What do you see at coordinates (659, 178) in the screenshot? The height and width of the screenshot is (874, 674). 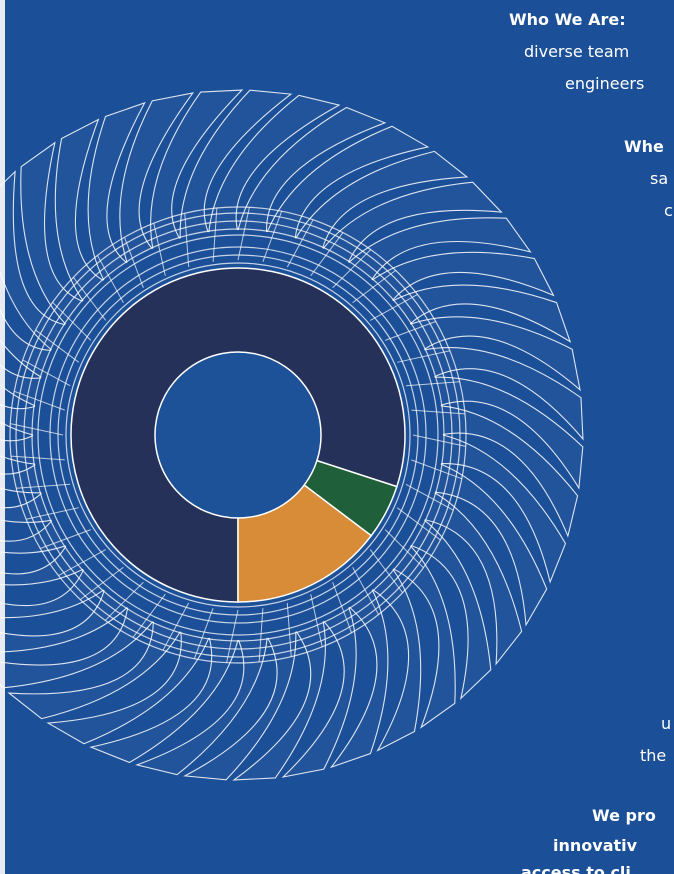 I see `text-line: sa` at bounding box center [659, 178].